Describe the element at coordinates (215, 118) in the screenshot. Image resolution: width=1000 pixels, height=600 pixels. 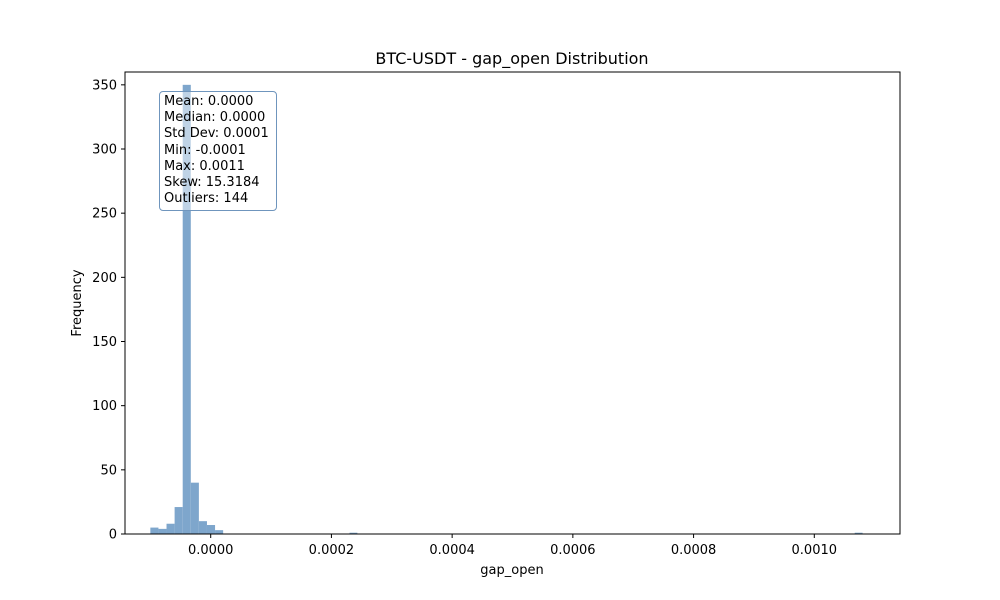
I see `stat-median: Median: 0.0000` at that location.